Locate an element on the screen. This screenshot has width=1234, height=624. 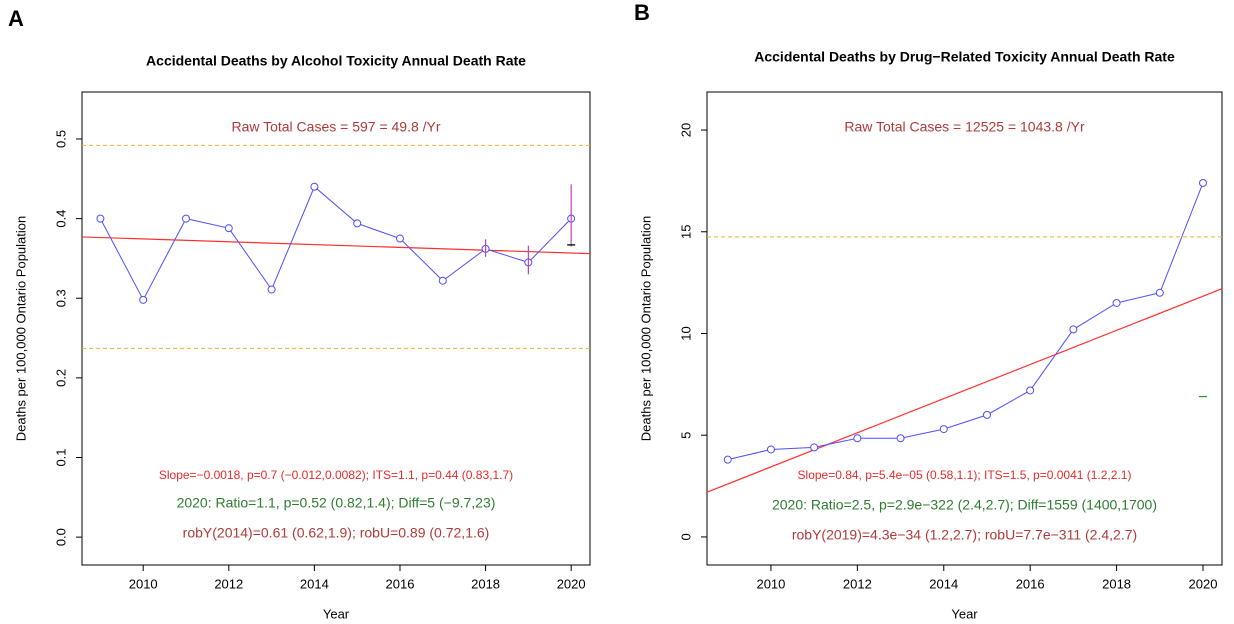
annotation: Raw Total Cases = 597 = 49.8 /Yr is located at coordinates (335, 127).